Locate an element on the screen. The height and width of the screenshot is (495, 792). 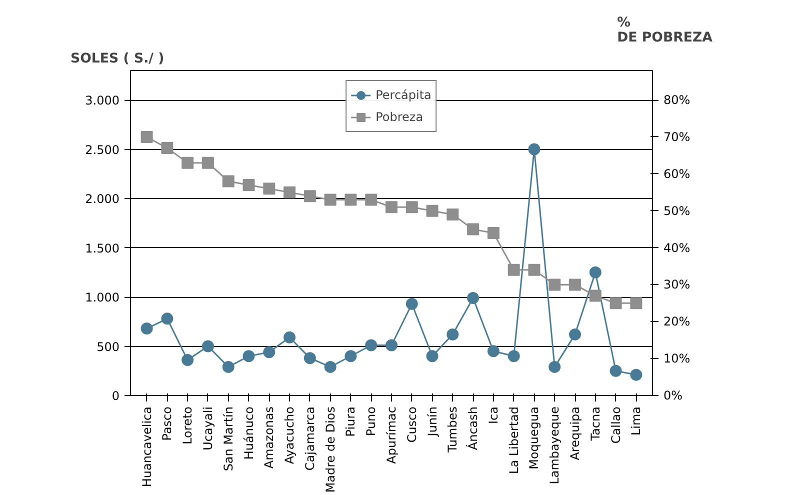
x-tick-label: Lambayeque is located at coordinates (555, 445).